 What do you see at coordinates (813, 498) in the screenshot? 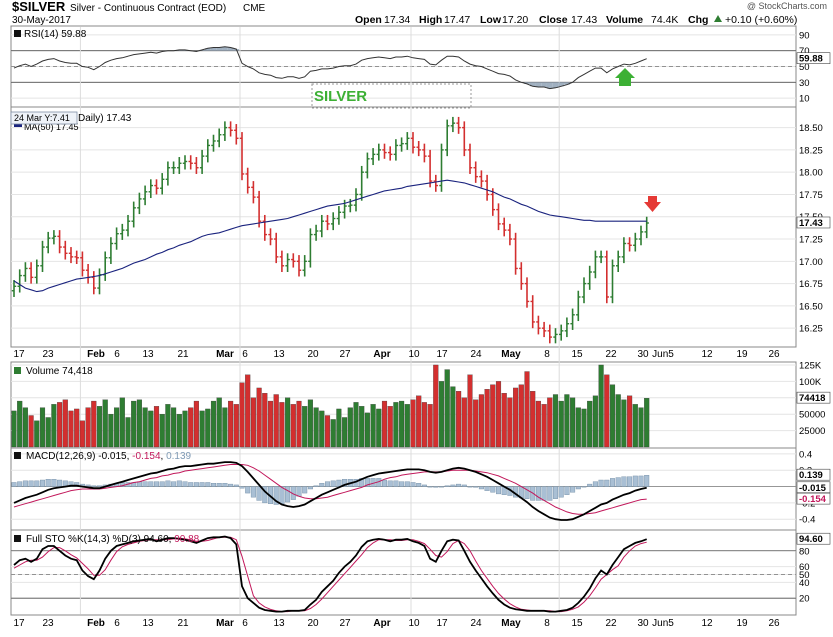
I see `macd-signal-tag: -0.154` at bounding box center [813, 498].